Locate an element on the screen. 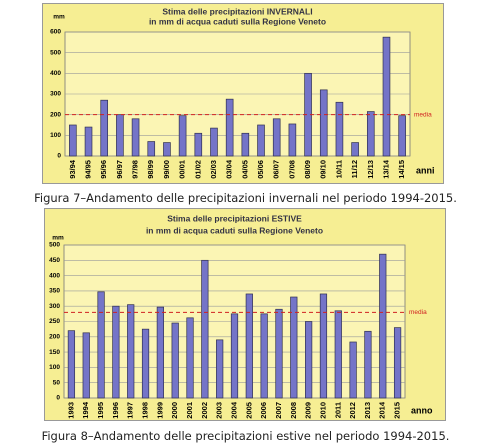  x-tick-label: 1999 is located at coordinates (159, 410).